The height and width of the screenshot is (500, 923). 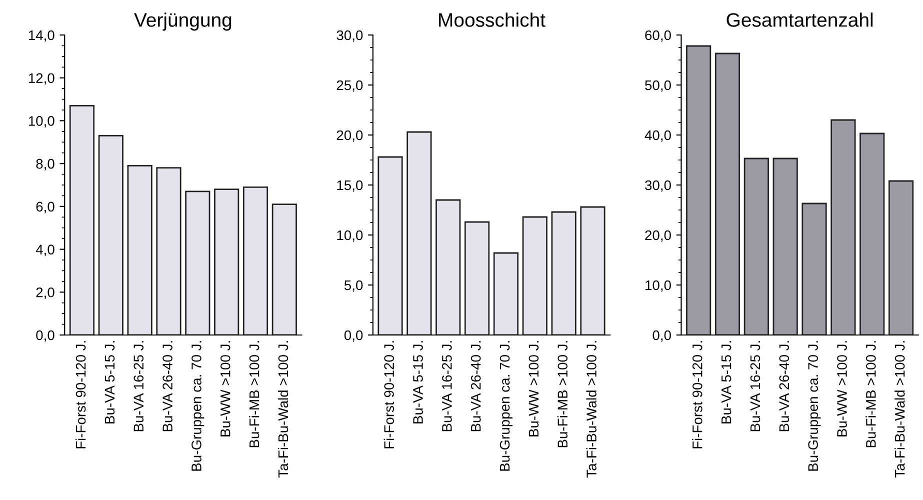 I want to click on y-tick-label: 4,0, so click(x=45, y=250).